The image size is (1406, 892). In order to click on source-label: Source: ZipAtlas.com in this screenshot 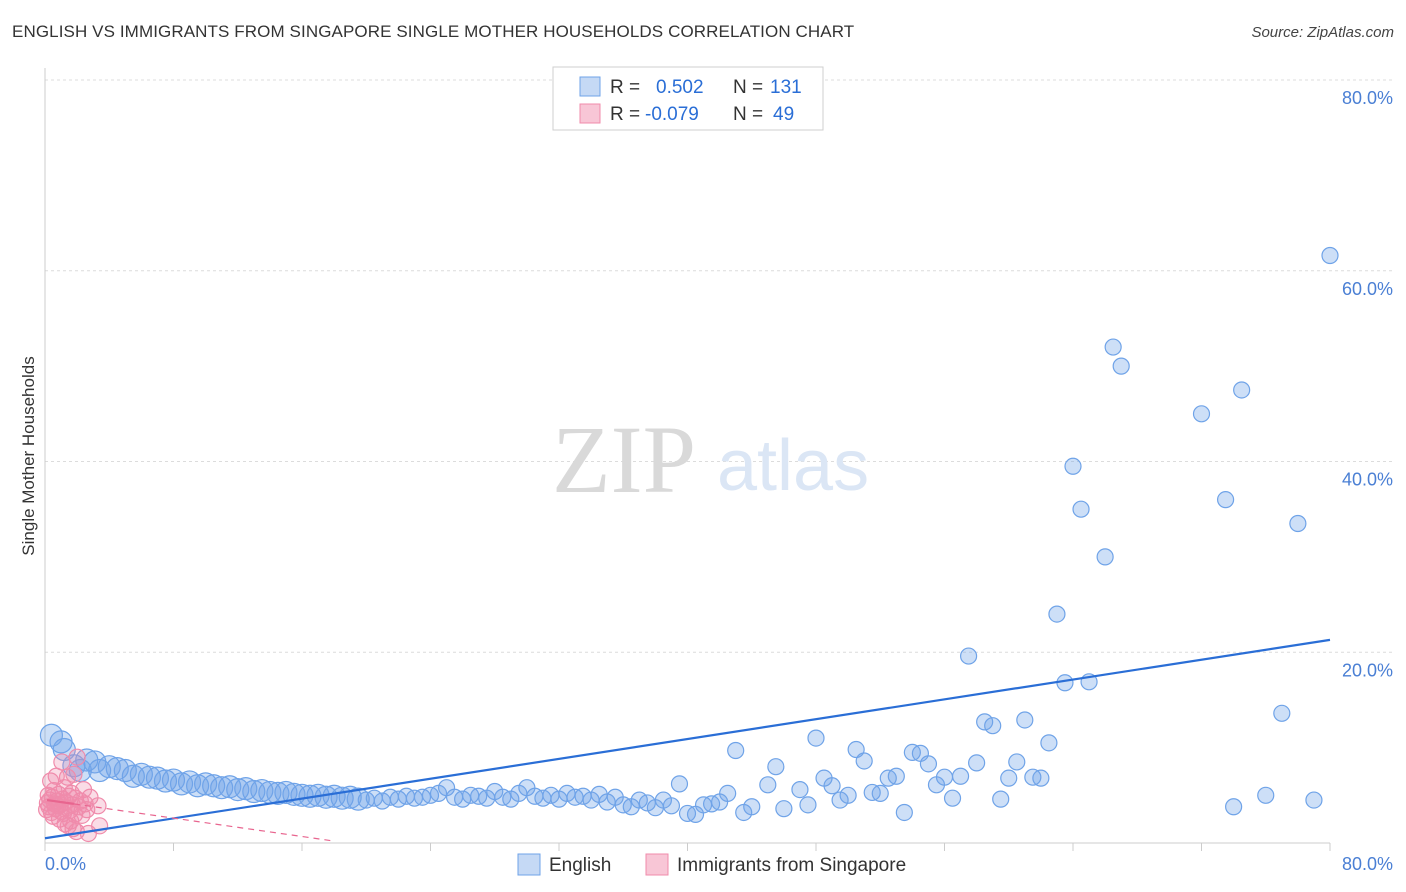, I will do `click(1322, 32)`.